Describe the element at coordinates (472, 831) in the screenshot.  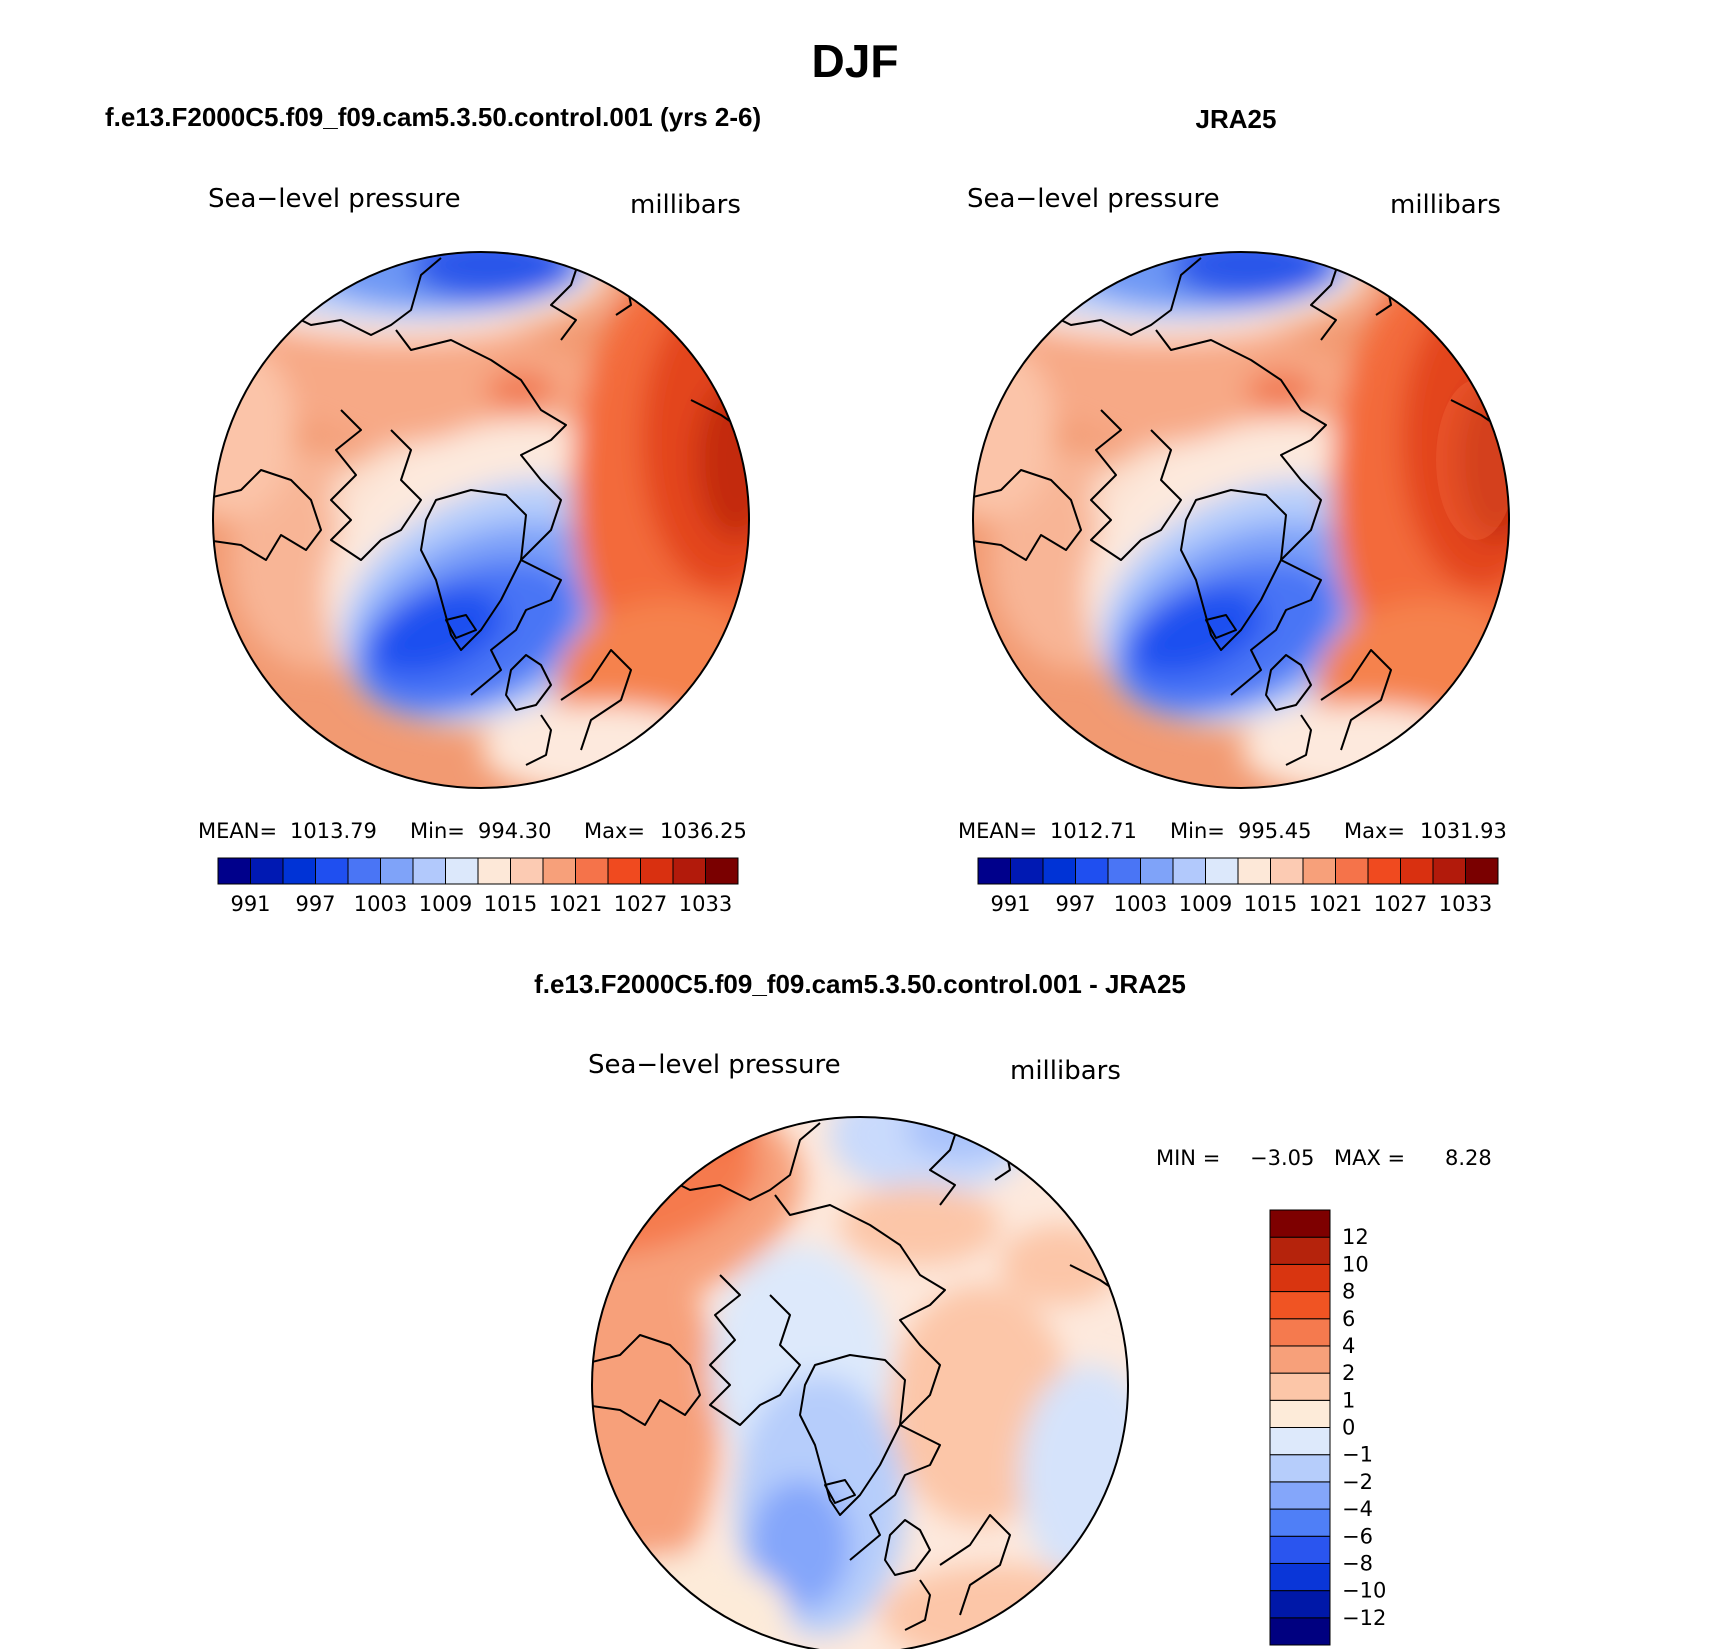
I see `panel-model-stats: MEAN= 1013.79 Min= 994.30 Max= 1036.25` at that location.